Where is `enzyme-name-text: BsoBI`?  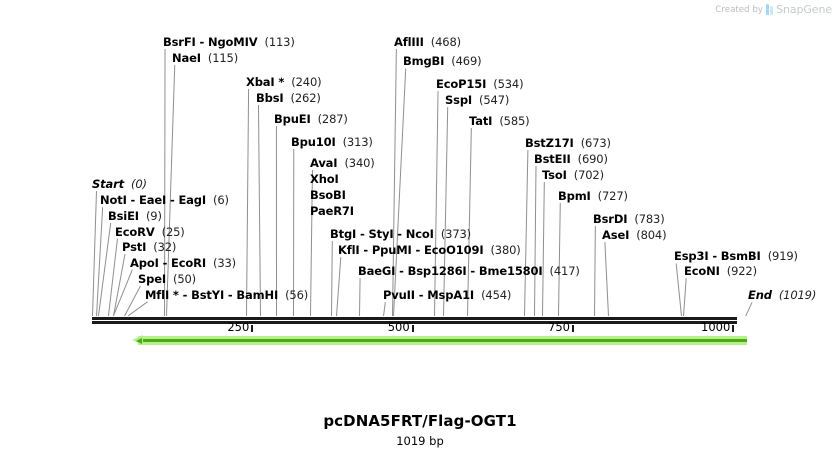
enzyme-name-text: BsoBI is located at coordinates (328, 195).